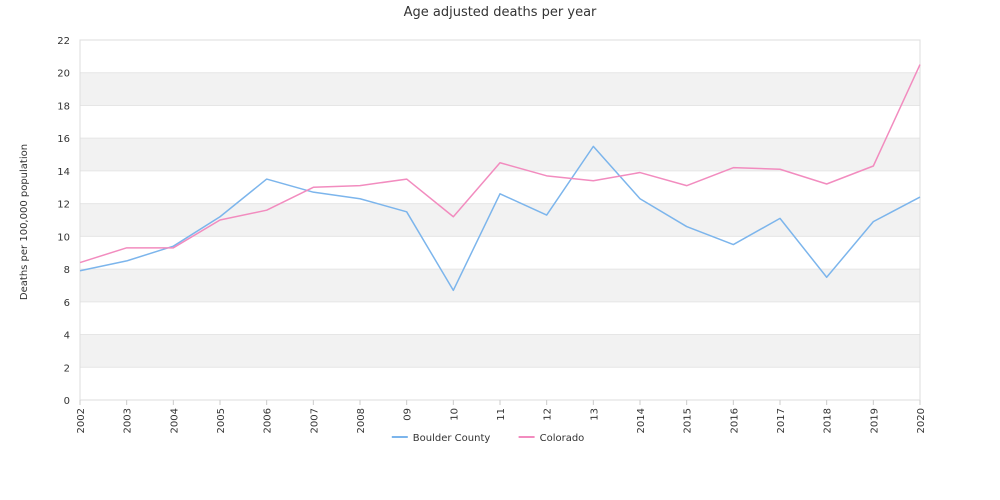 The width and height of the screenshot is (1000, 500). Describe the element at coordinates (67, 401) in the screenshot. I see `y-tick-label: 0` at that location.